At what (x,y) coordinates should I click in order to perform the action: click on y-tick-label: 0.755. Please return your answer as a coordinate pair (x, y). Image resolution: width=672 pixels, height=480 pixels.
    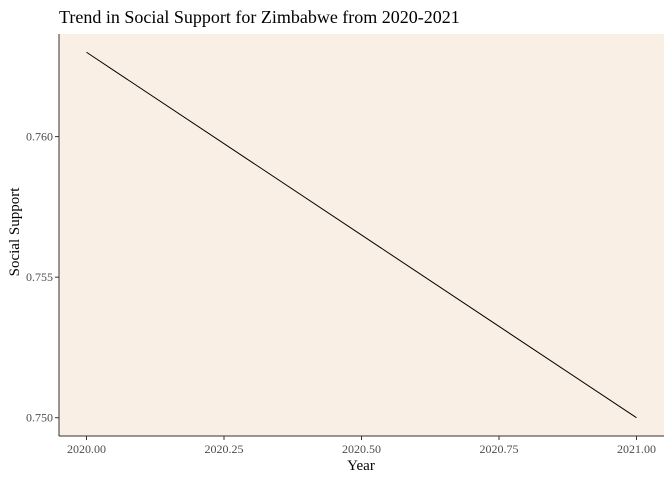
    Looking at the image, I should click on (39, 277).